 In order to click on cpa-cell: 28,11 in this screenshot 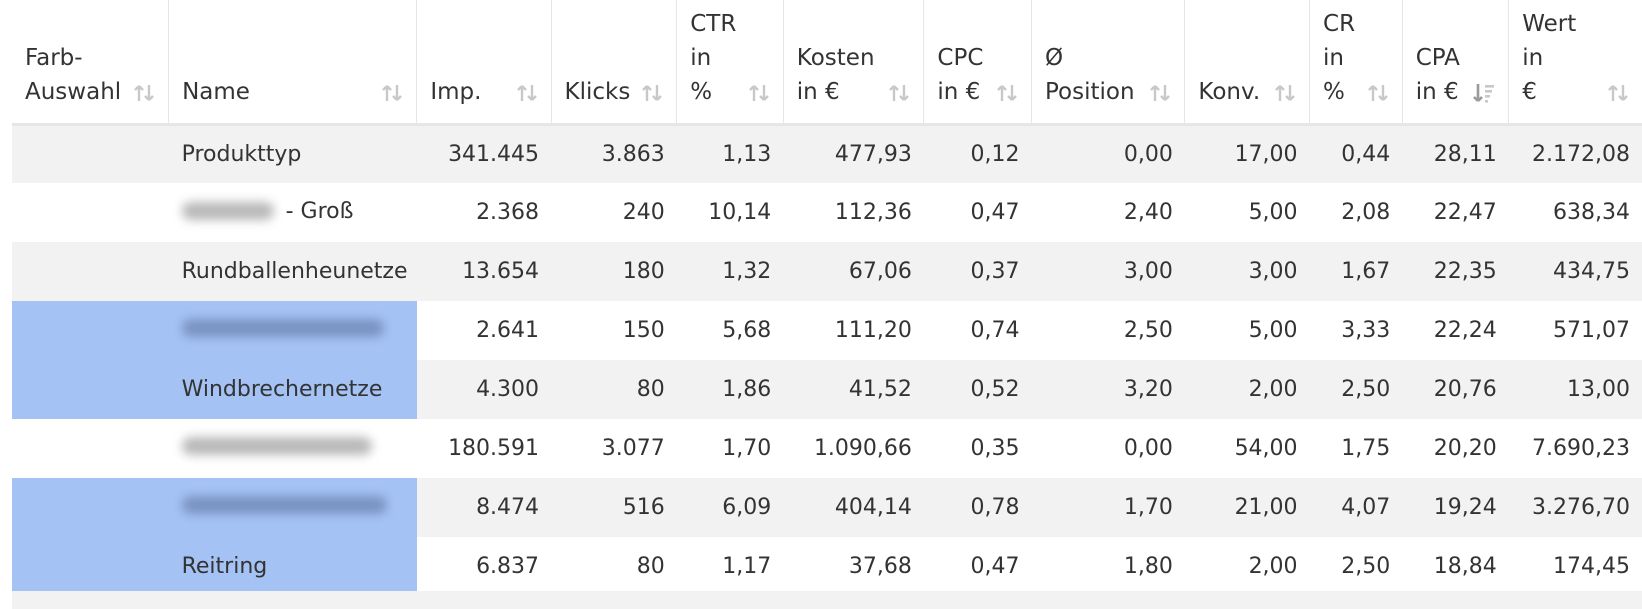, I will do `click(1455, 153)`.